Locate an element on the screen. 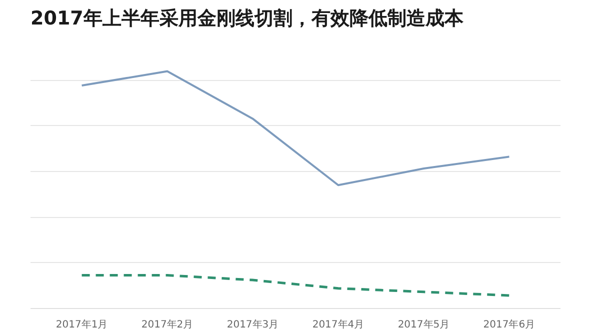  x-tick-label: 2017年4月 is located at coordinates (338, 324).